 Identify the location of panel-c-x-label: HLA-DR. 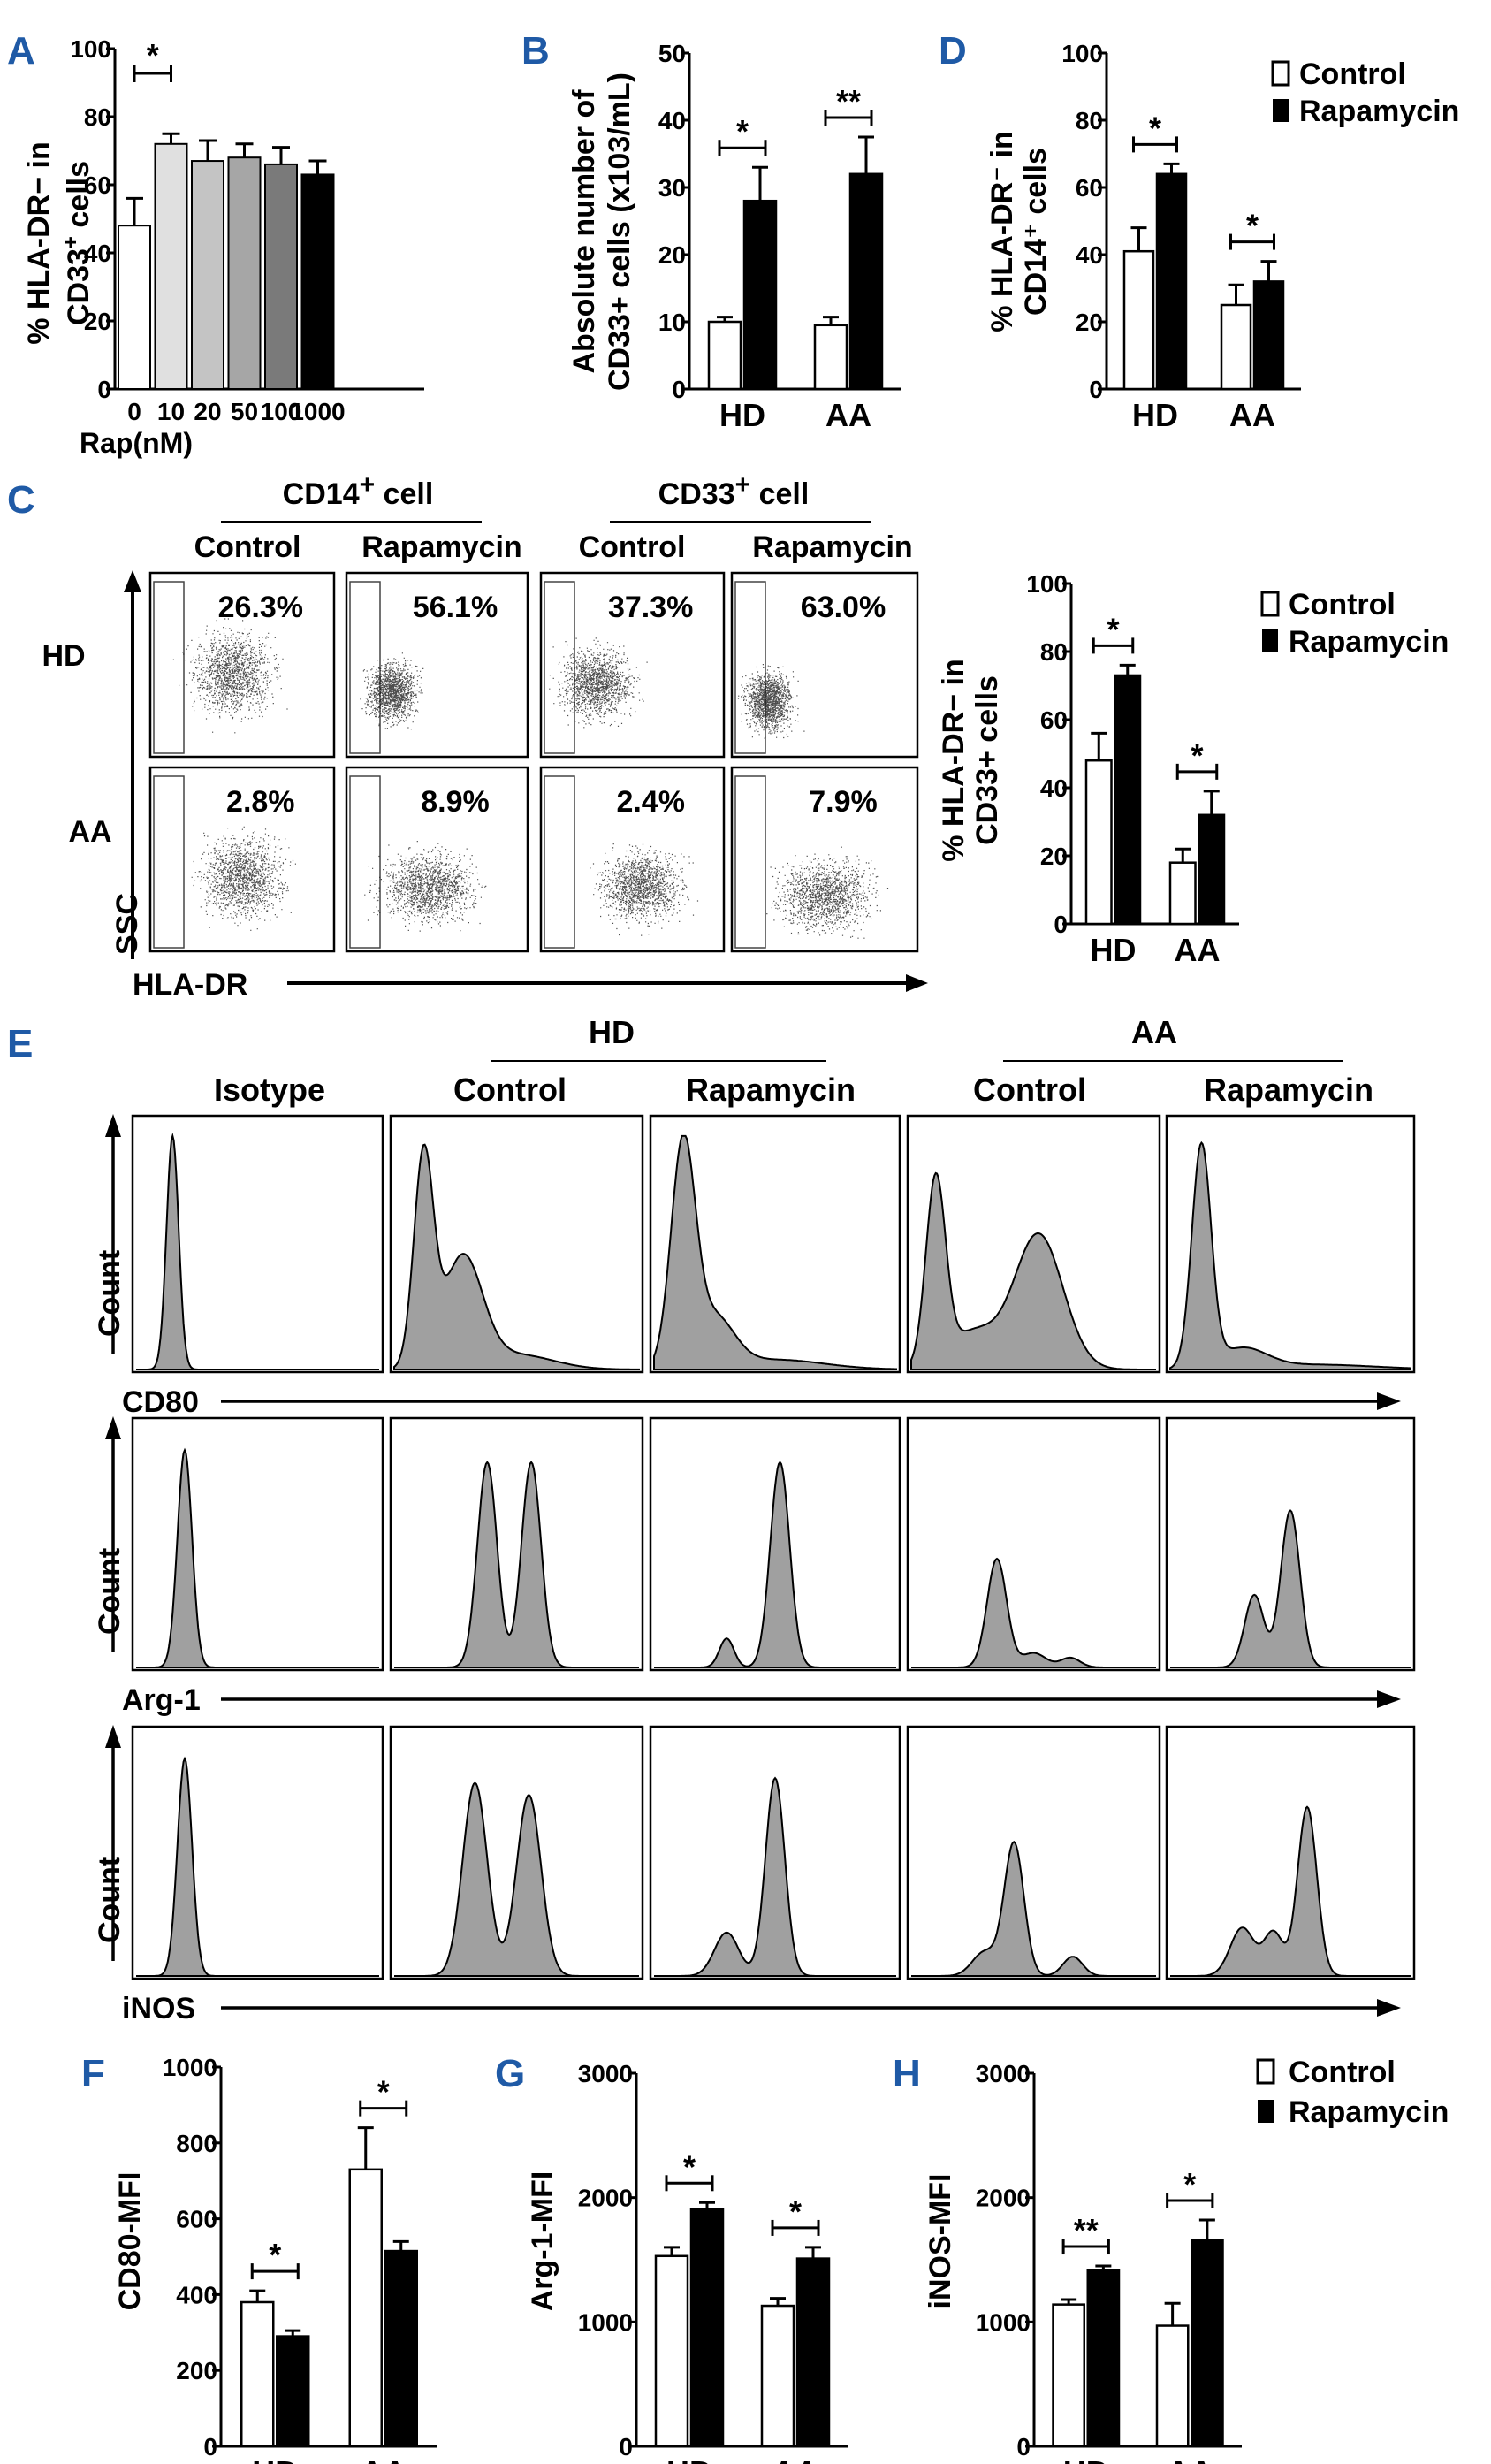
(190, 985).